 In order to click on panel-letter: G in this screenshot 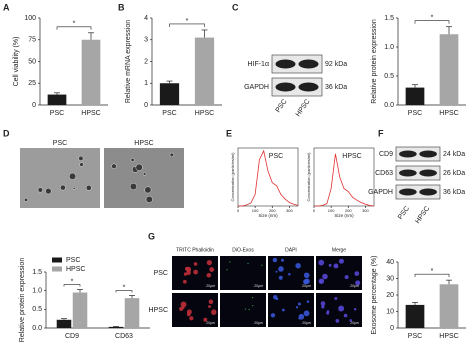, I will do `click(151, 236)`.